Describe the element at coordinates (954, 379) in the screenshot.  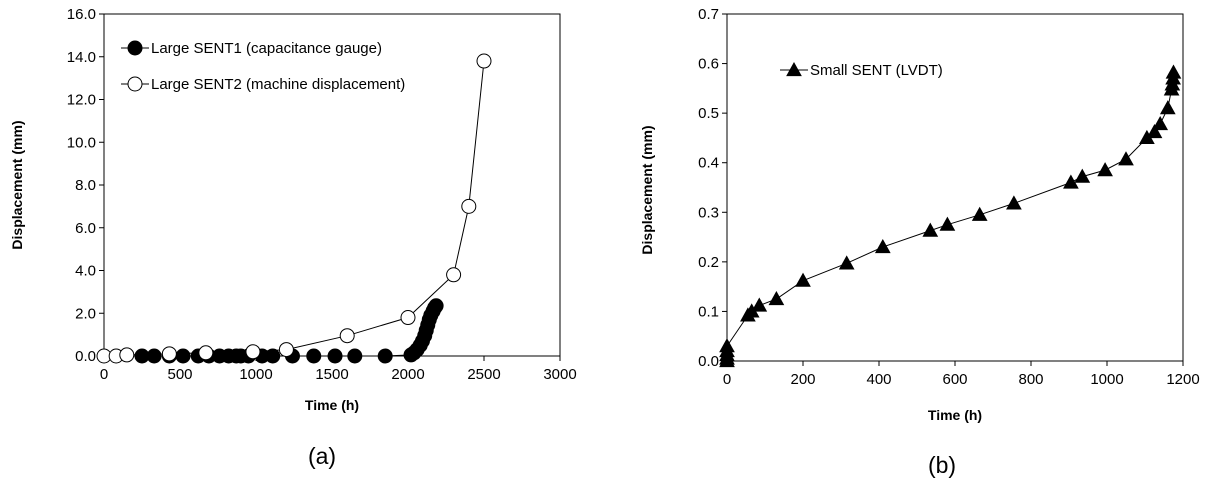
I see `x-tick-label: 600` at that location.